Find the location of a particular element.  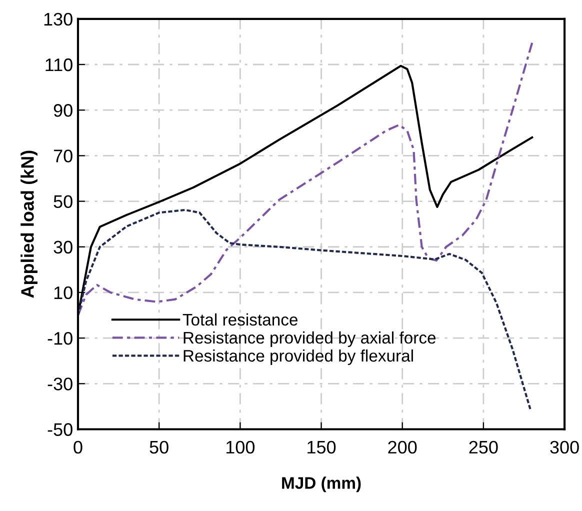

y-tick-label: 50 is located at coordinates (63, 201).